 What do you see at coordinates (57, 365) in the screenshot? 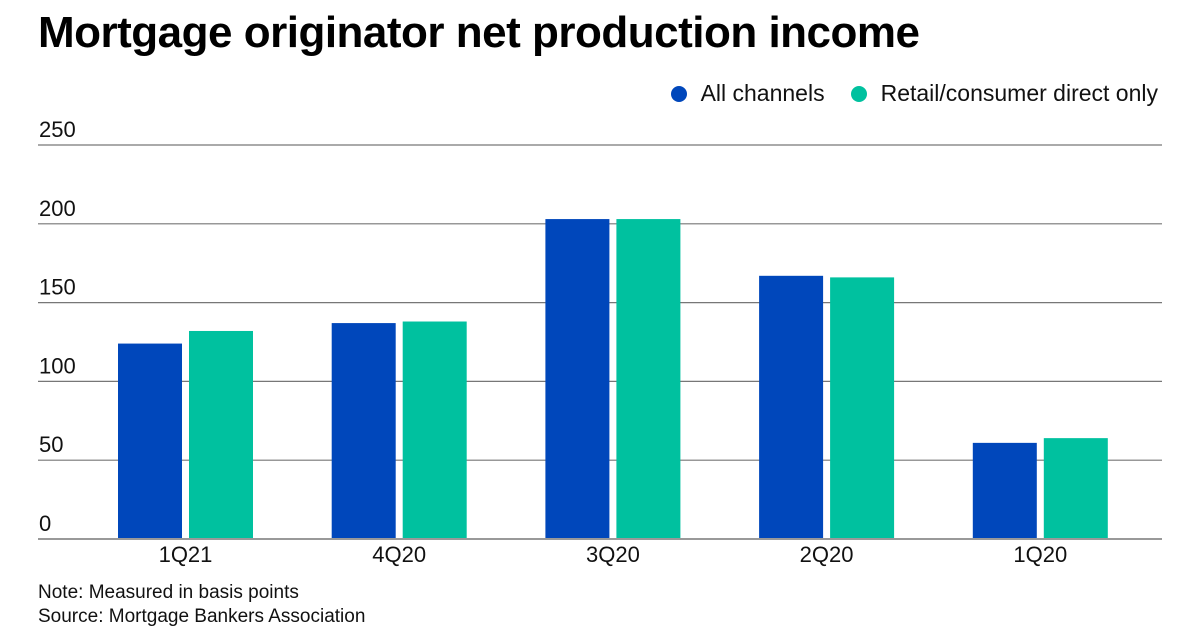
I see `y-tick-label: 100` at bounding box center [57, 365].